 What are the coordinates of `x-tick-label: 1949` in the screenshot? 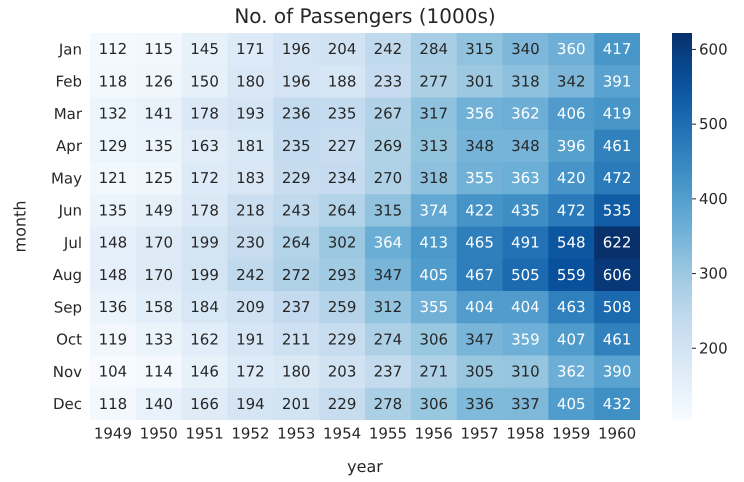 It's located at (113, 433).